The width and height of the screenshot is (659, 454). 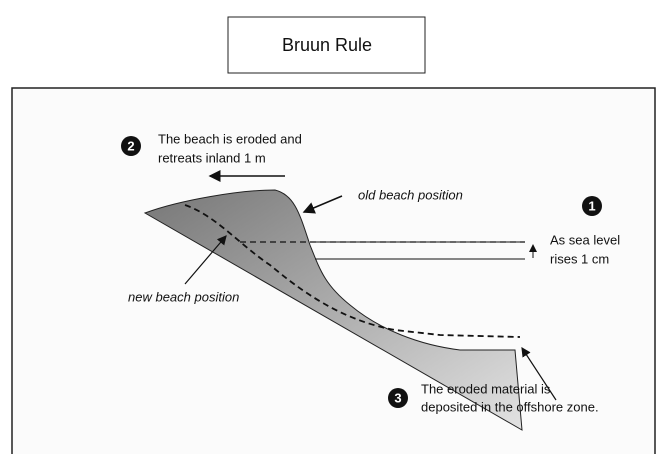 I want to click on new-pointer, so click(x=205, y=260).